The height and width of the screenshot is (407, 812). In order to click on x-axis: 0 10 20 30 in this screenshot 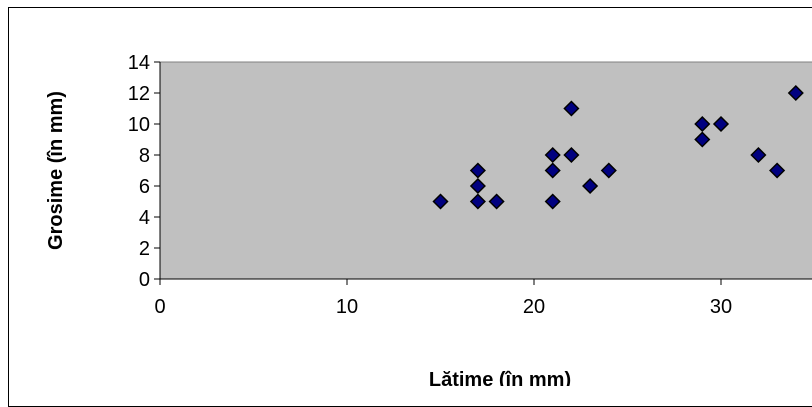, I will do `click(483, 298)`.